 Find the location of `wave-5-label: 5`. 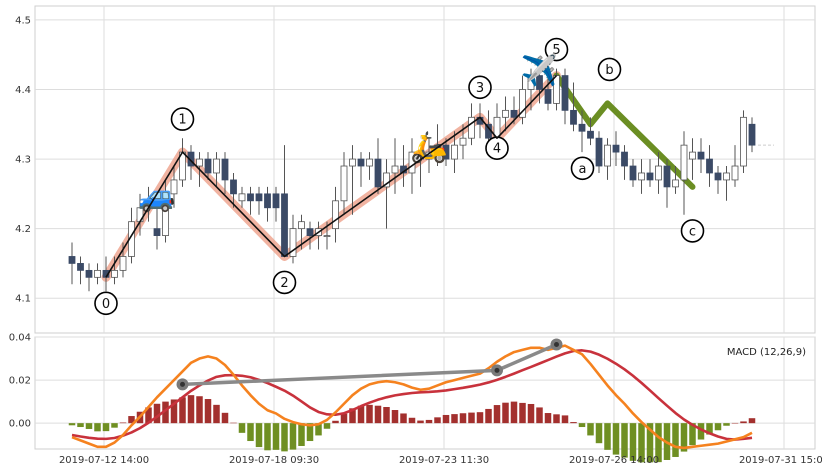

wave-5-label: 5 is located at coordinates (556, 50).